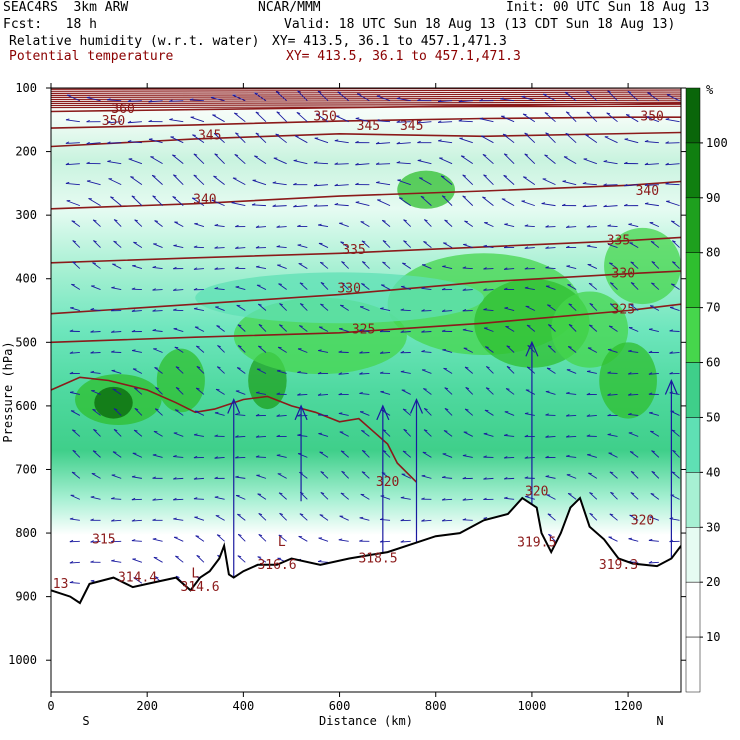  I want to click on colorbar-swatch, so click(693, 225).